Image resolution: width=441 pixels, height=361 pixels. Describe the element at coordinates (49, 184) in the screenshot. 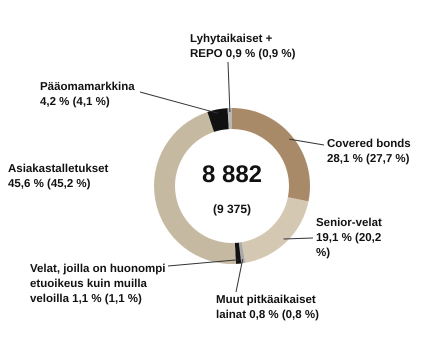

I see `data-label: 45,6 % (45,2 %)` at that location.